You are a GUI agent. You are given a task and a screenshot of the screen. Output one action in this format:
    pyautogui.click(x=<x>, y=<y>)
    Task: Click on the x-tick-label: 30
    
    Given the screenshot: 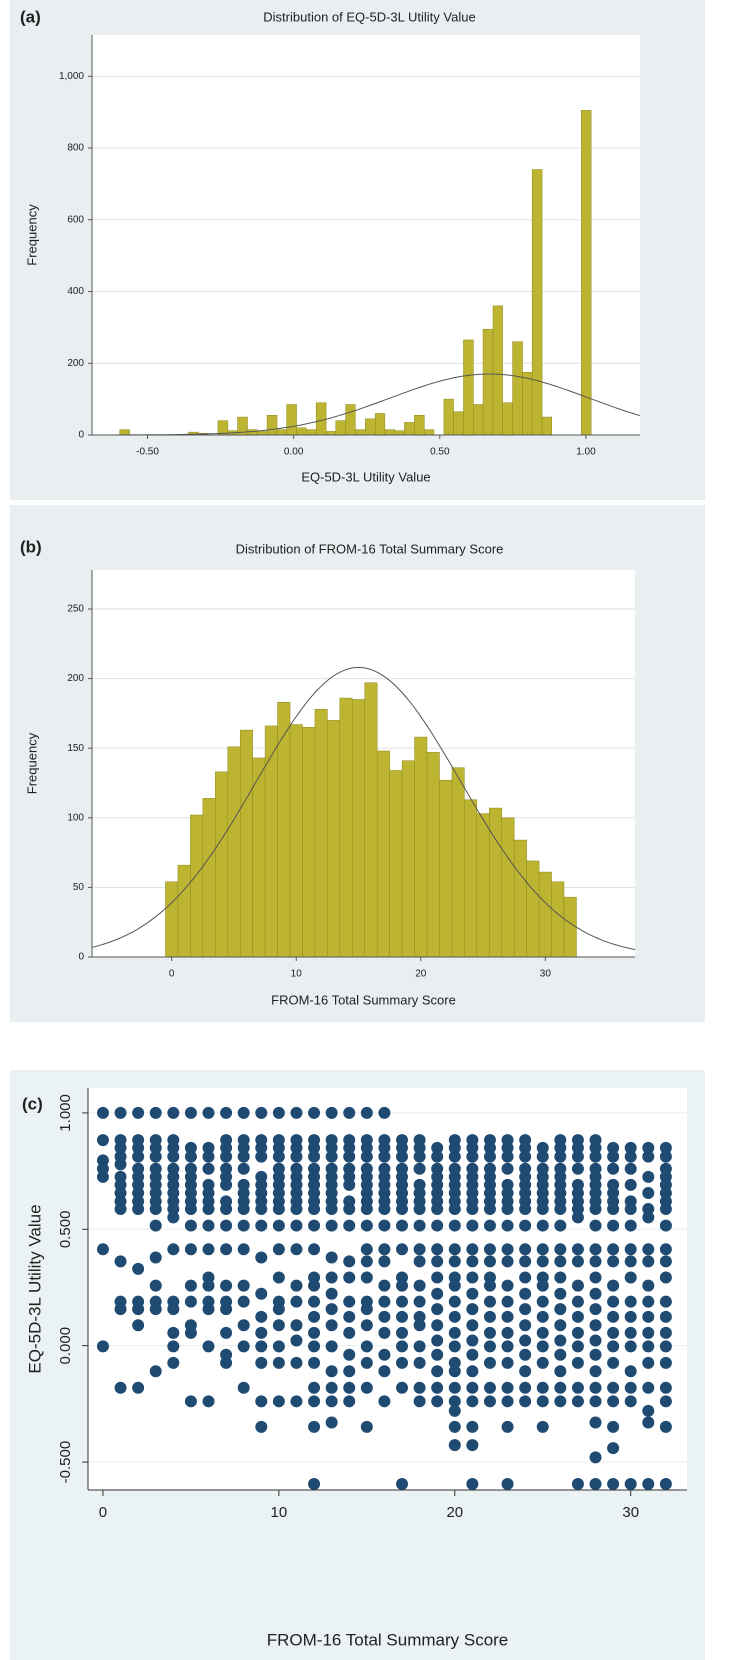 What is the action you would take?
    pyautogui.click(x=546, y=974)
    